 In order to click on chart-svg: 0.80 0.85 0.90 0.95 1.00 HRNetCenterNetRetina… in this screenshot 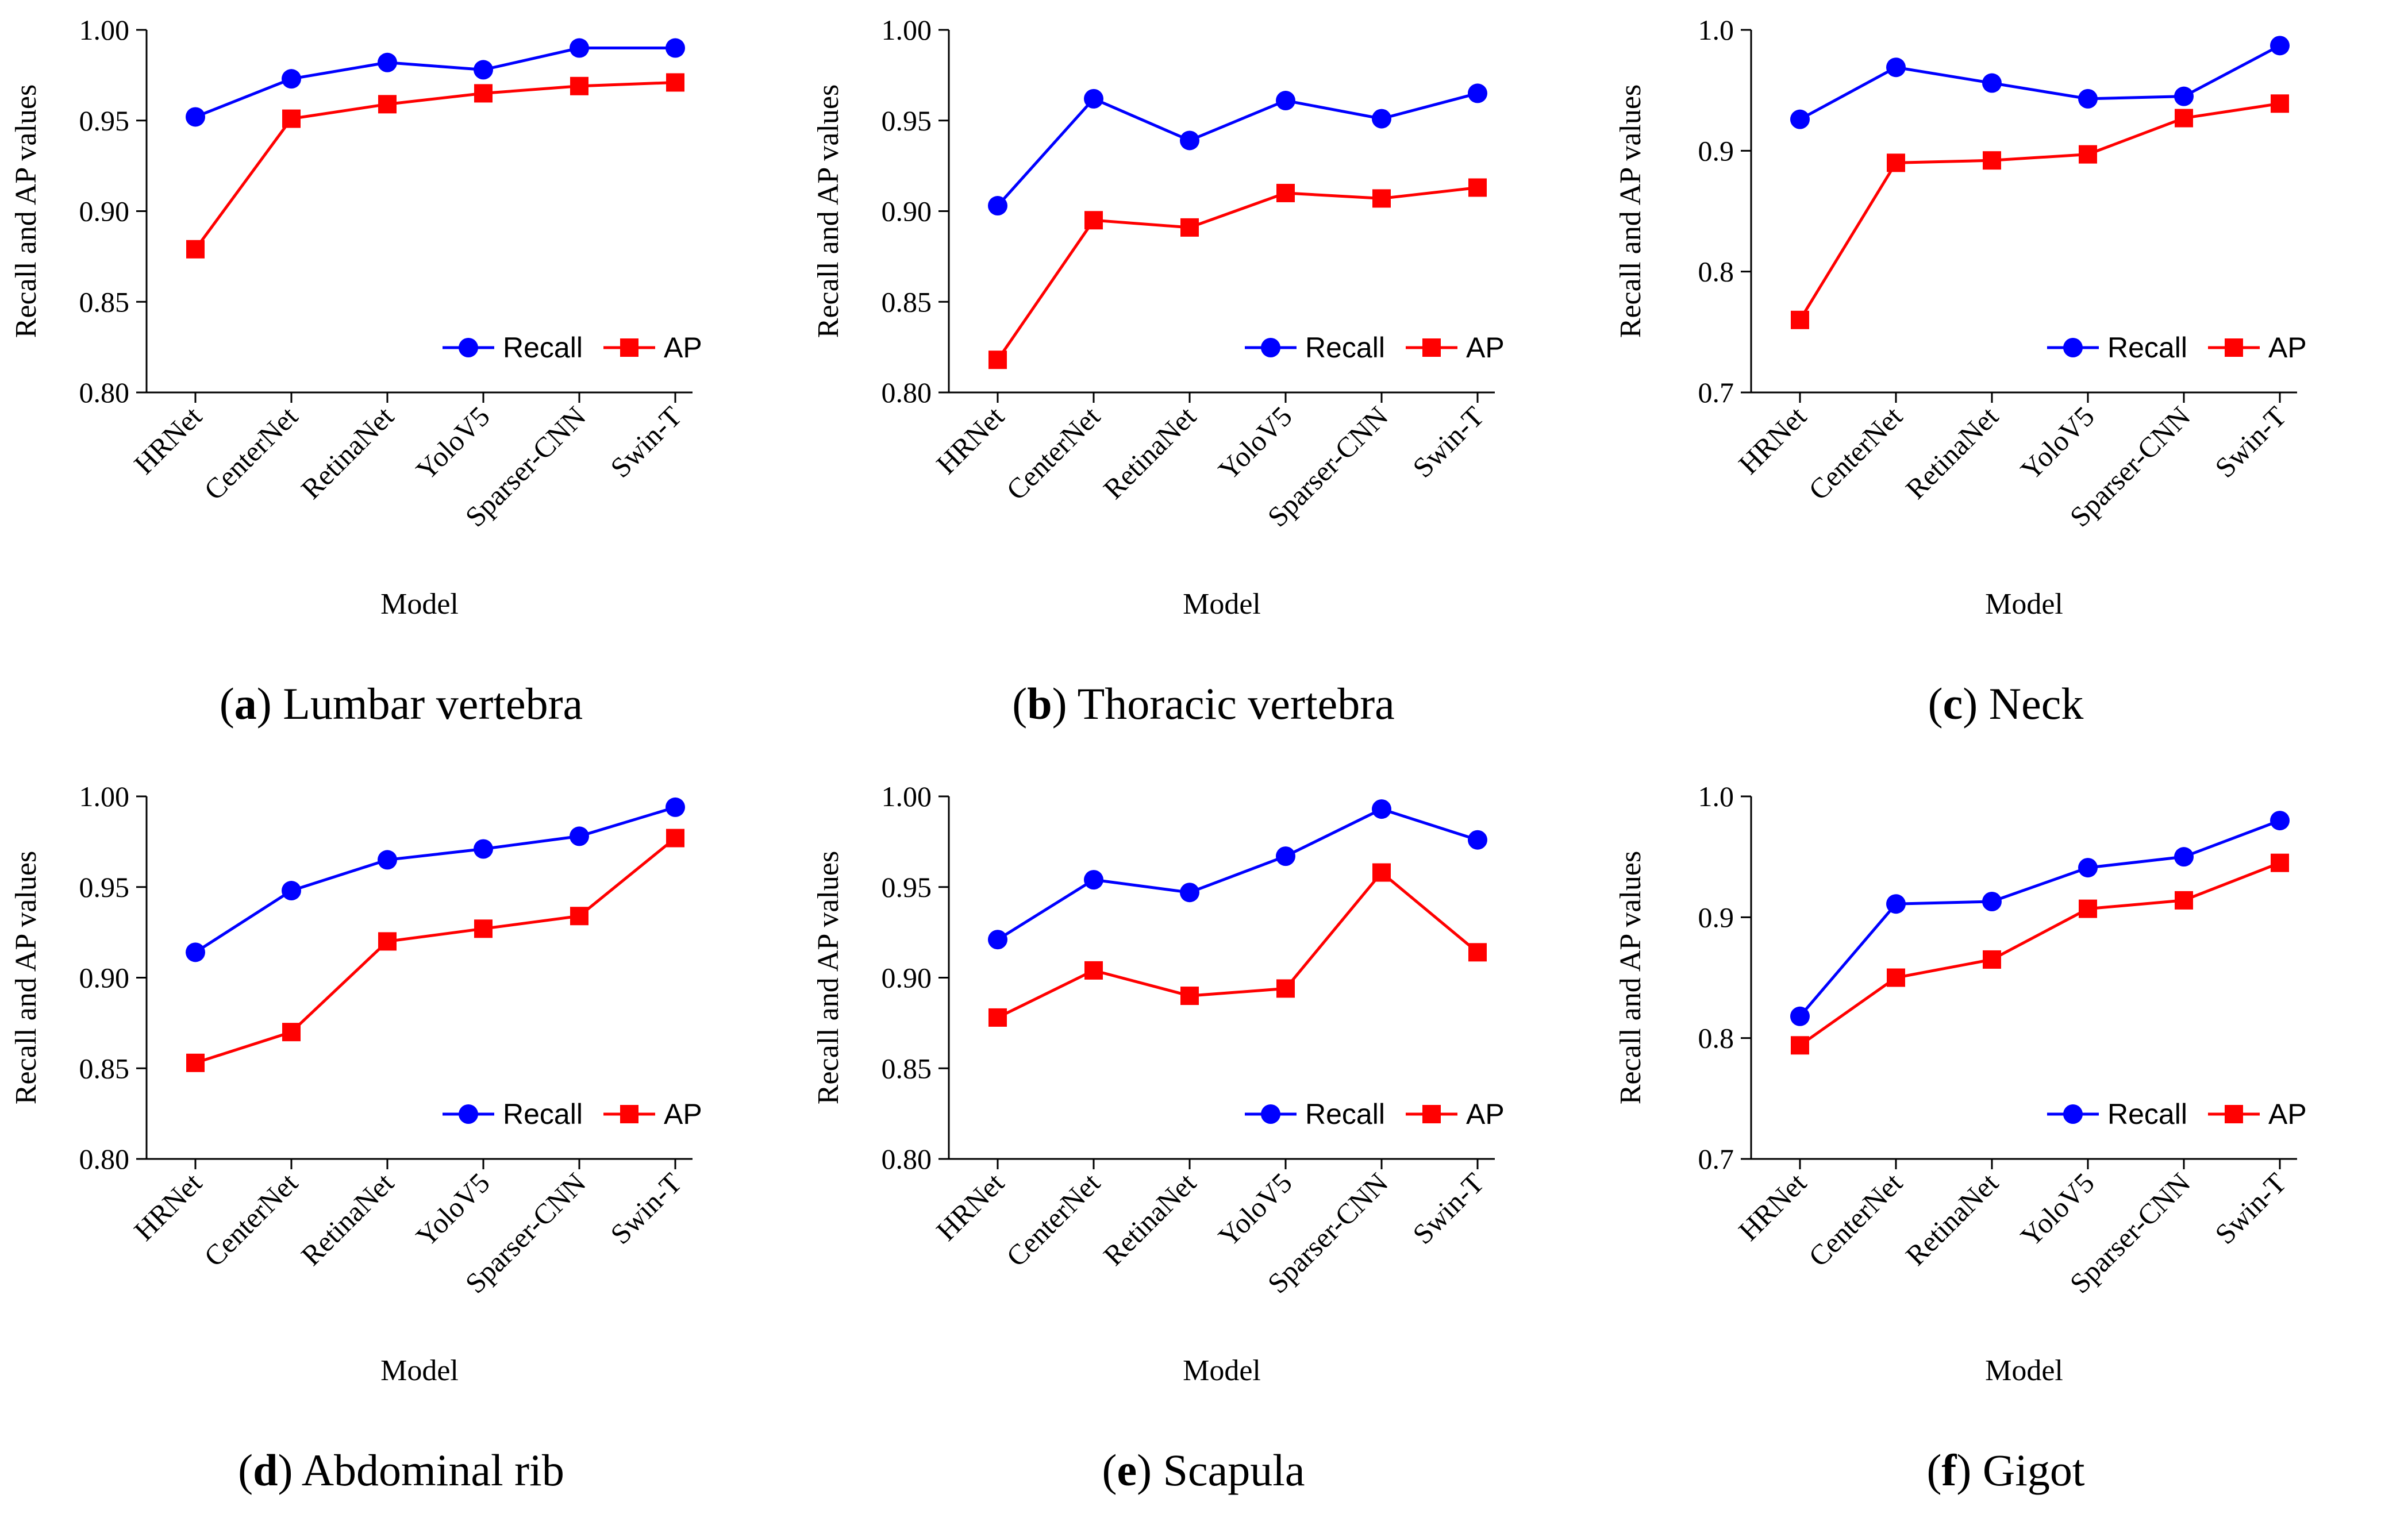, I will do `click(1158, 1083)`.